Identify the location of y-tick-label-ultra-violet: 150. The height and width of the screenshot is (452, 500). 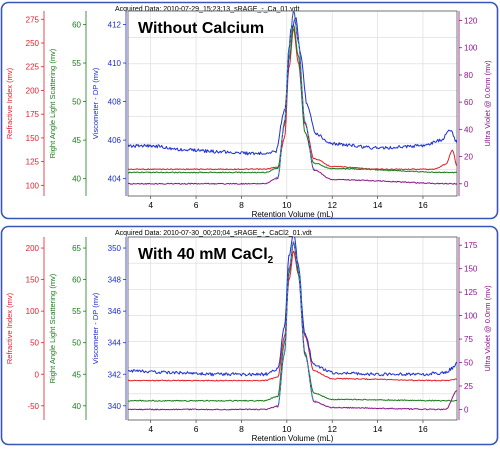
(471, 269).